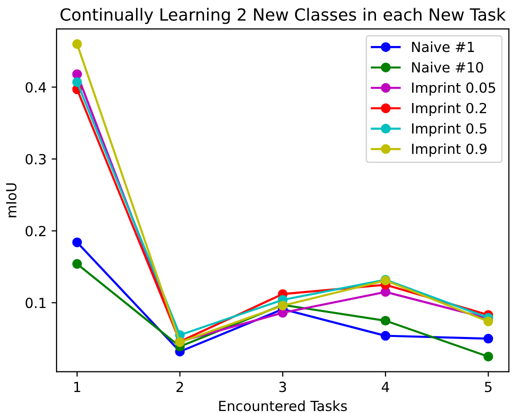 The width and height of the screenshot is (514, 413). What do you see at coordinates (283, 16) in the screenshot?
I see `chart-title: Continually Learning 2 New Classes in each New Task` at bounding box center [283, 16].